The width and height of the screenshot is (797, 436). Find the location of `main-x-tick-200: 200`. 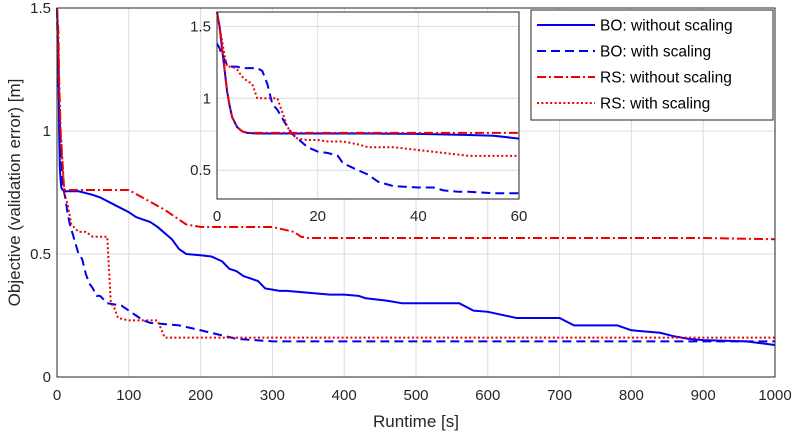

main-x-tick-200: 200 is located at coordinates (200, 395).